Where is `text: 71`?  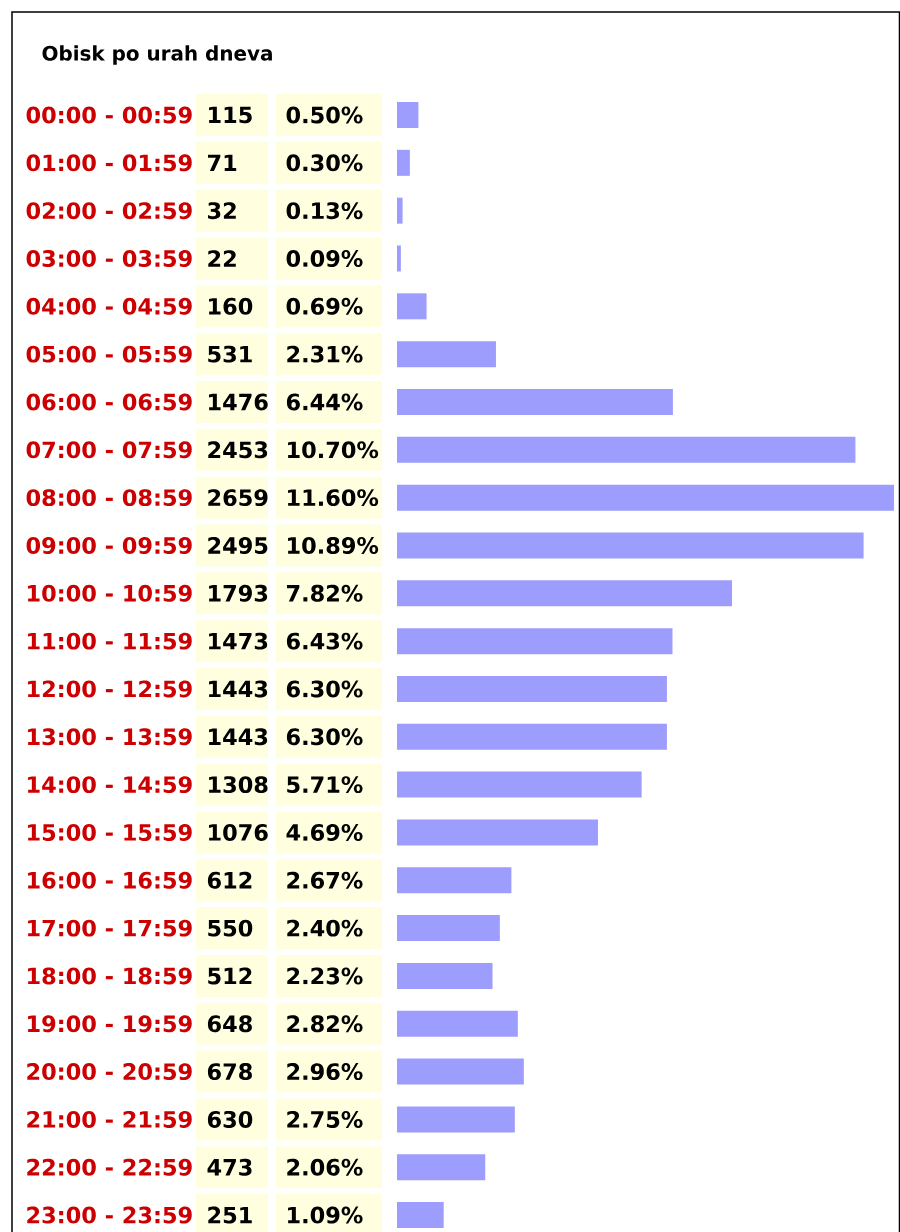
text: 71 is located at coordinates (222, 162).